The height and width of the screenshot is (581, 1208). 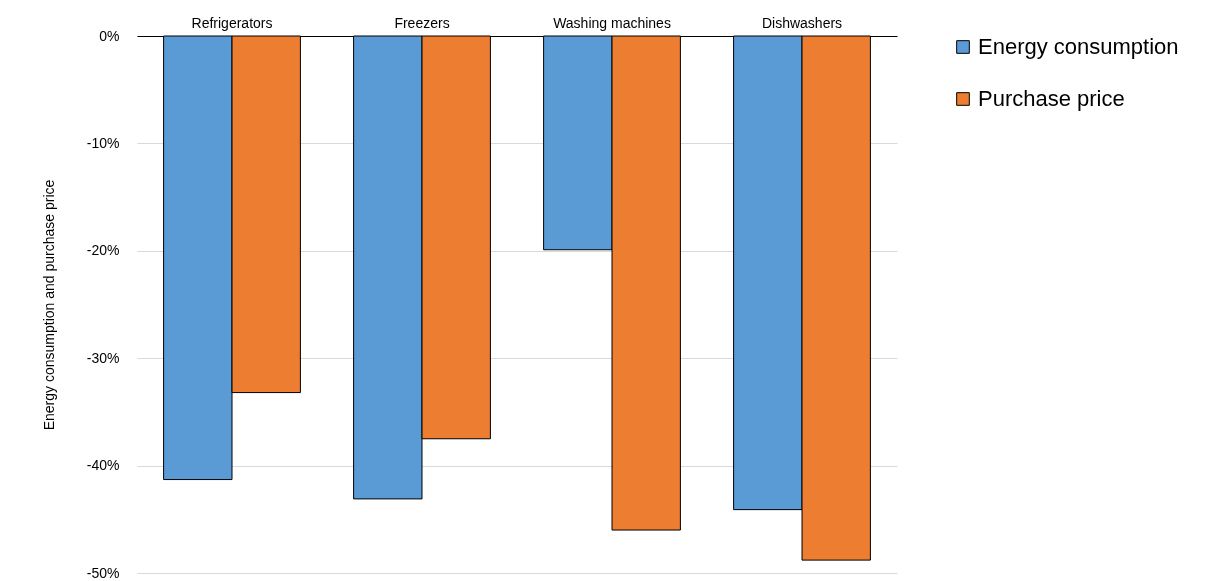 What do you see at coordinates (103, 357) in the screenshot?
I see `y-tick-label: -30%` at bounding box center [103, 357].